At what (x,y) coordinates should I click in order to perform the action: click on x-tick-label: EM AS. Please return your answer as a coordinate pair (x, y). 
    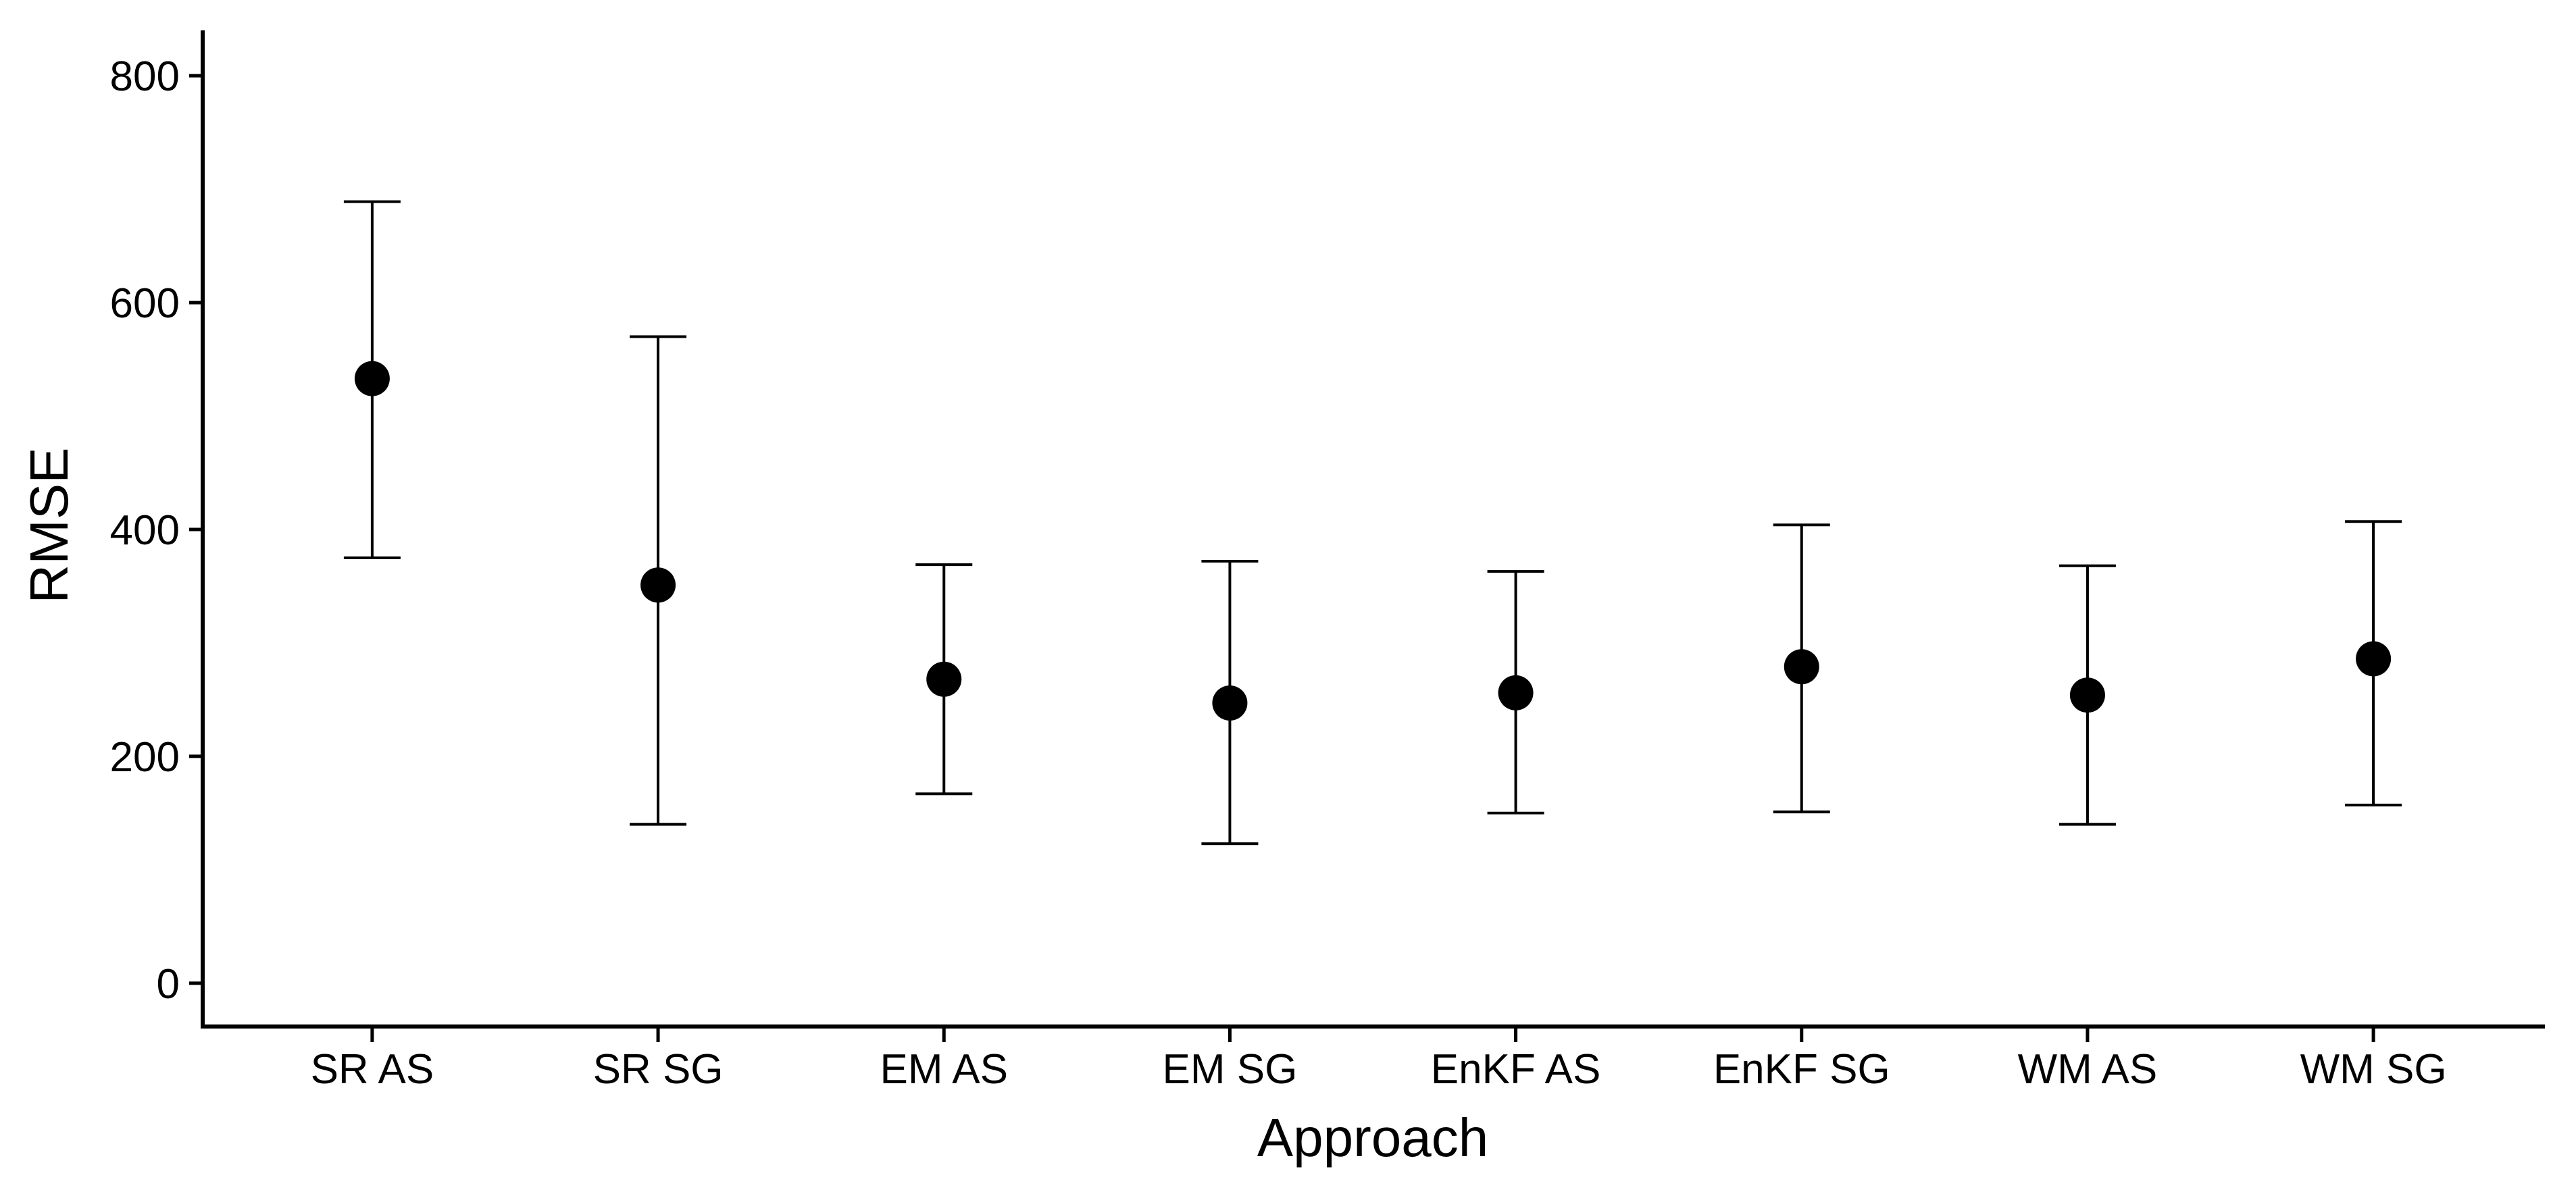
    Looking at the image, I should click on (944, 1069).